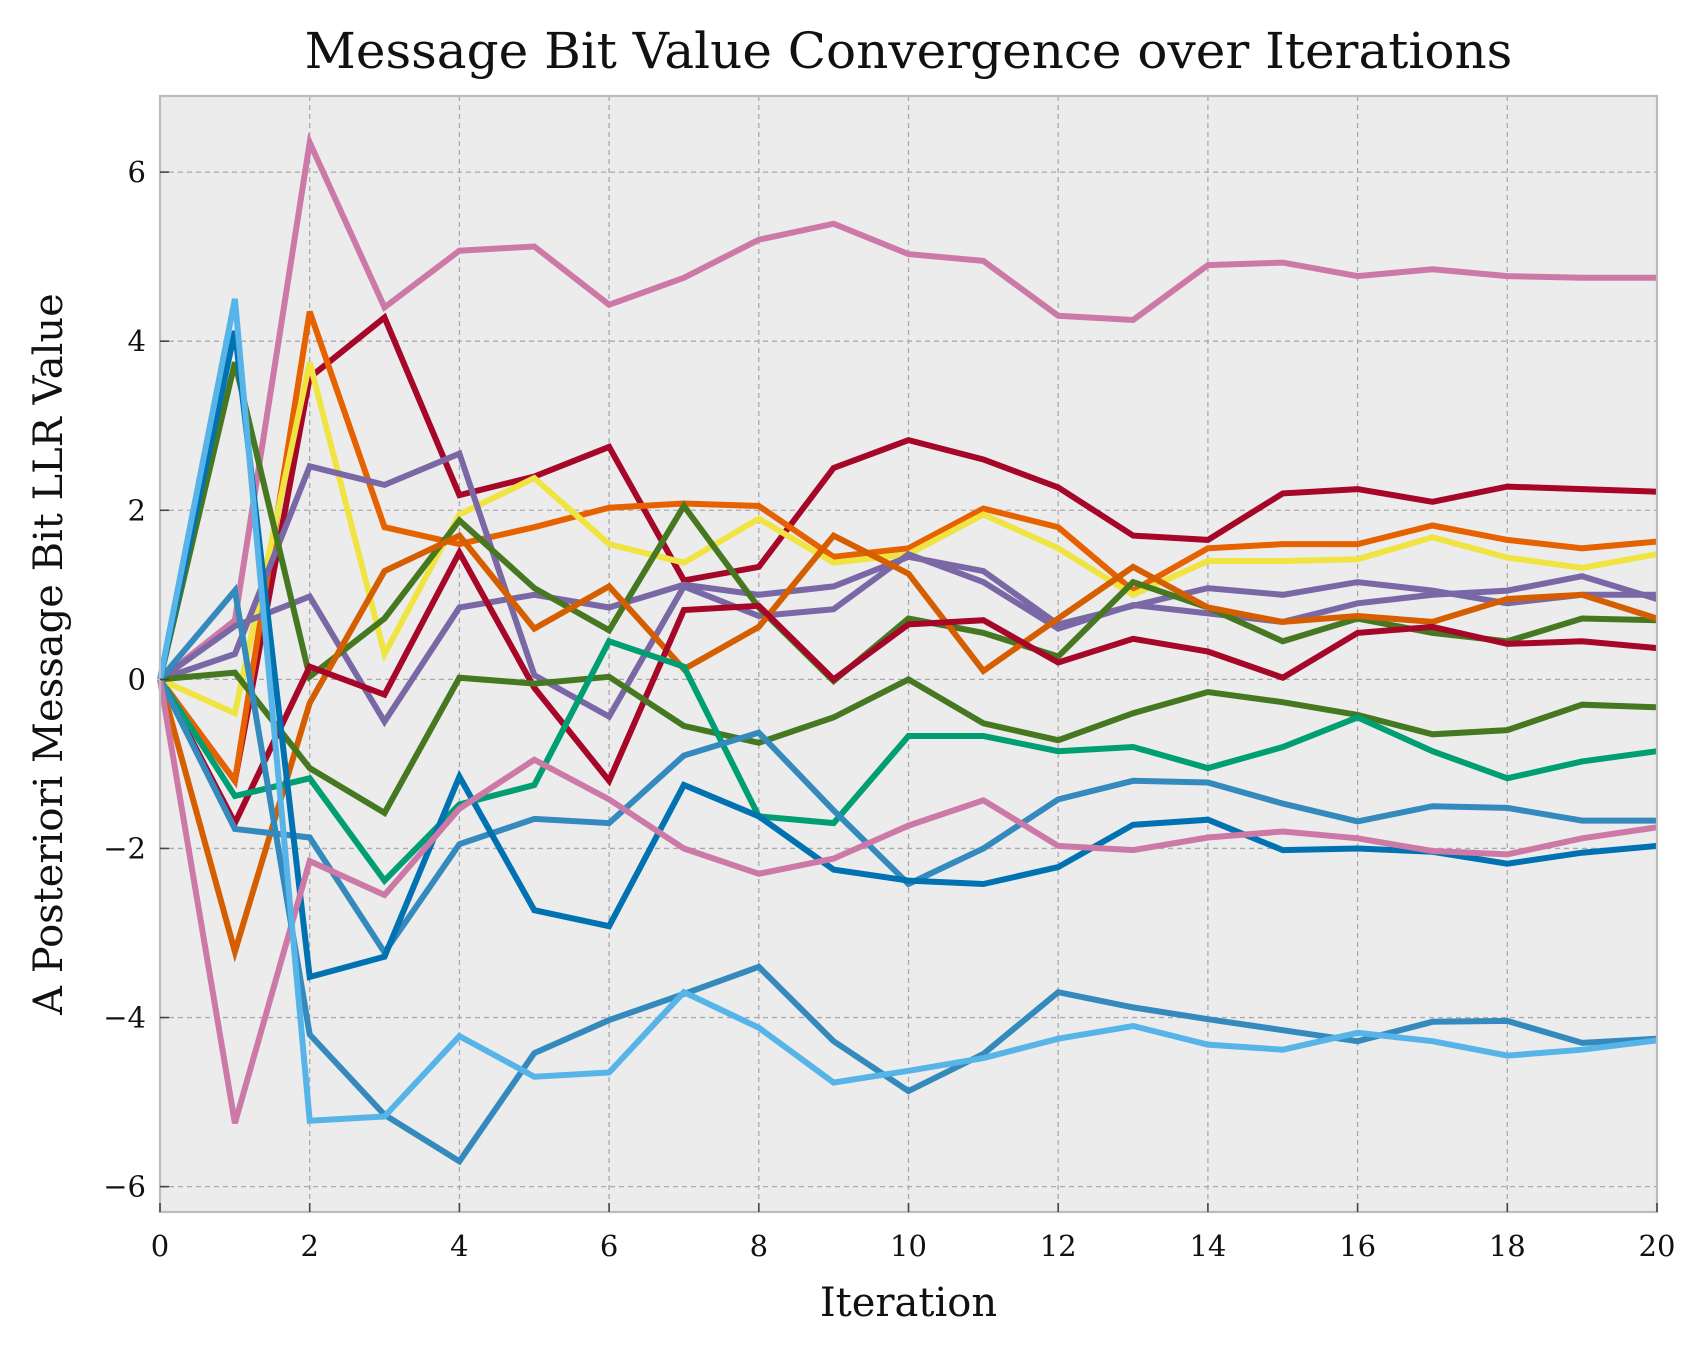 The height and width of the screenshot is (1347, 1697). What do you see at coordinates (759, 1246) in the screenshot?
I see `x-tick-label: 8` at bounding box center [759, 1246].